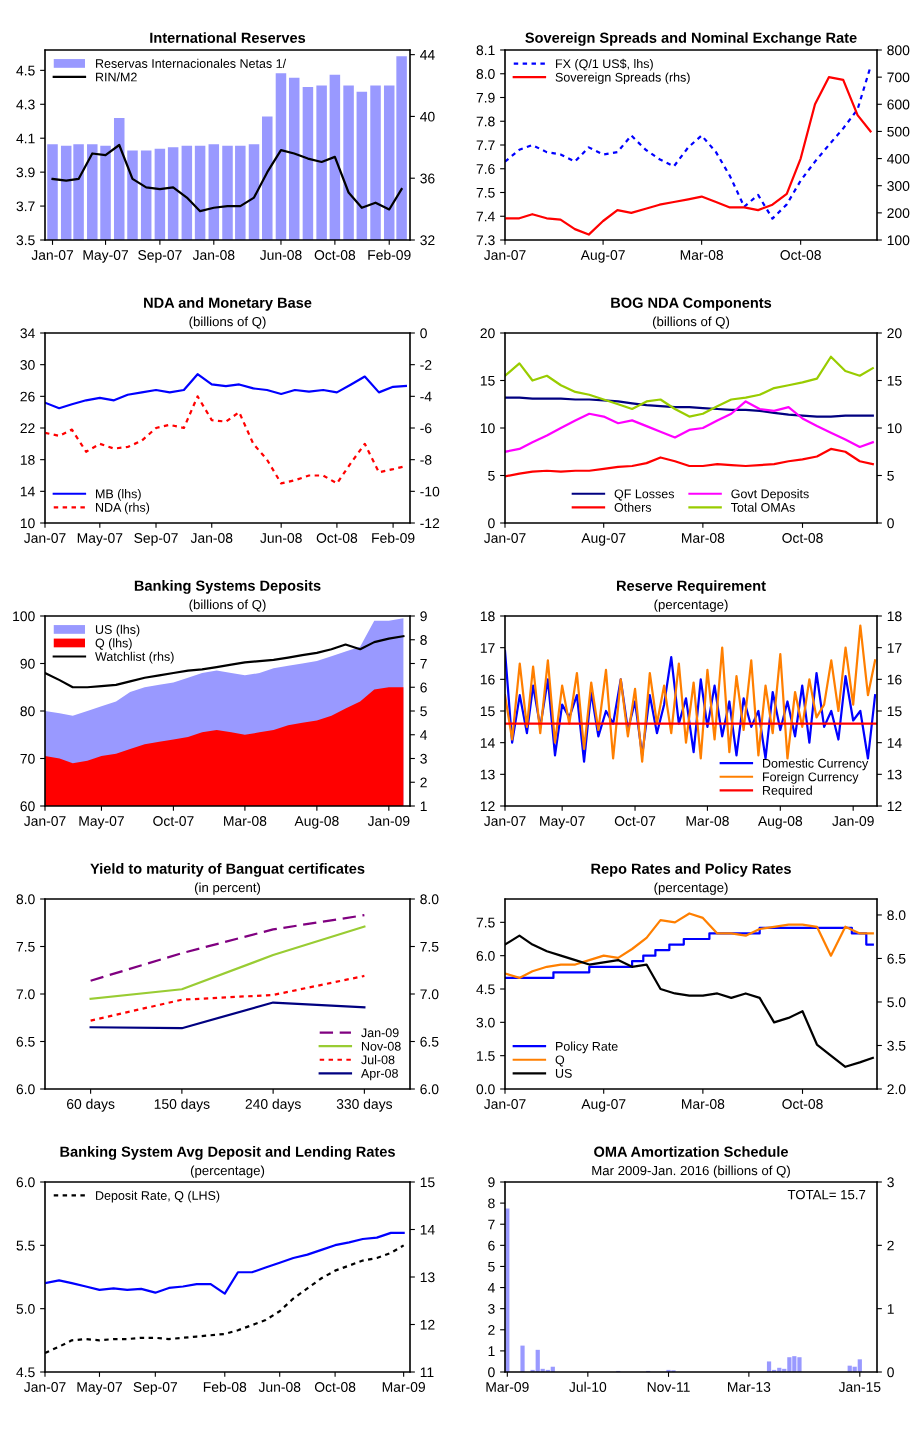 This screenshot has height=1431, width=923. I want to click on x-tick-label: Jul-10, so click(588, 1386).